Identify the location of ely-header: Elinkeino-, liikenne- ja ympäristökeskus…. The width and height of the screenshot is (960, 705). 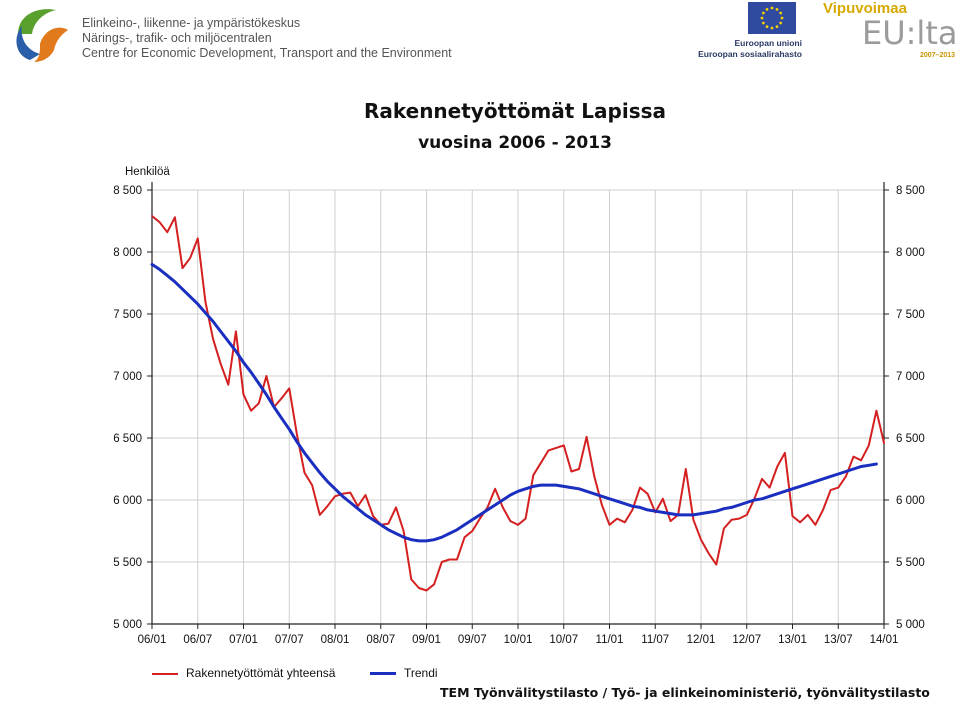
(231, 39).